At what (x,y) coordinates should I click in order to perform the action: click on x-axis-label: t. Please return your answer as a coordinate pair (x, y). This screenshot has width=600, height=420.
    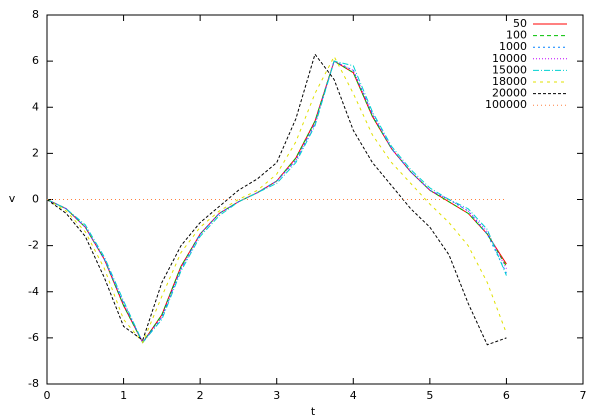
    Looking at the image, I should click on (313, 411).